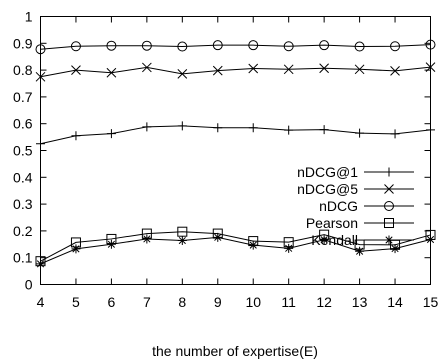  I want to click on y-tick-label: 0.6, so click(23, 124).